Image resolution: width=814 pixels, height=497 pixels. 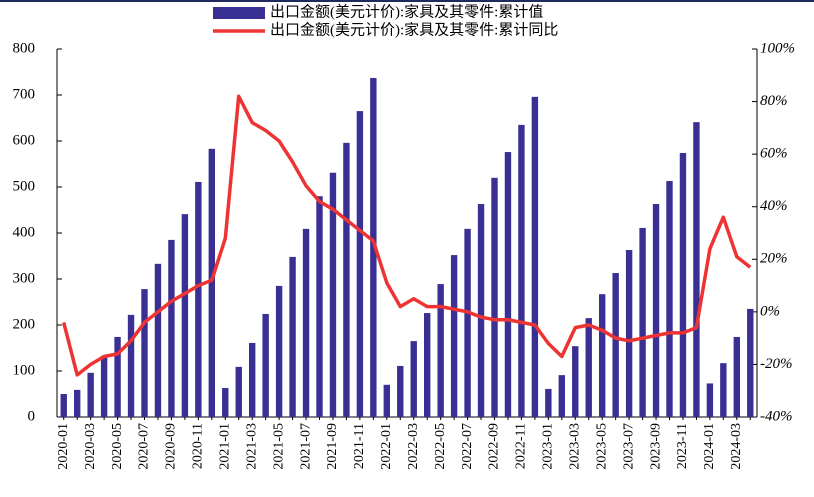 What do you see at coordinates (24, 324) in the screenshot?
I see `y-tick-label: 200` at bounding box center [24, 324].